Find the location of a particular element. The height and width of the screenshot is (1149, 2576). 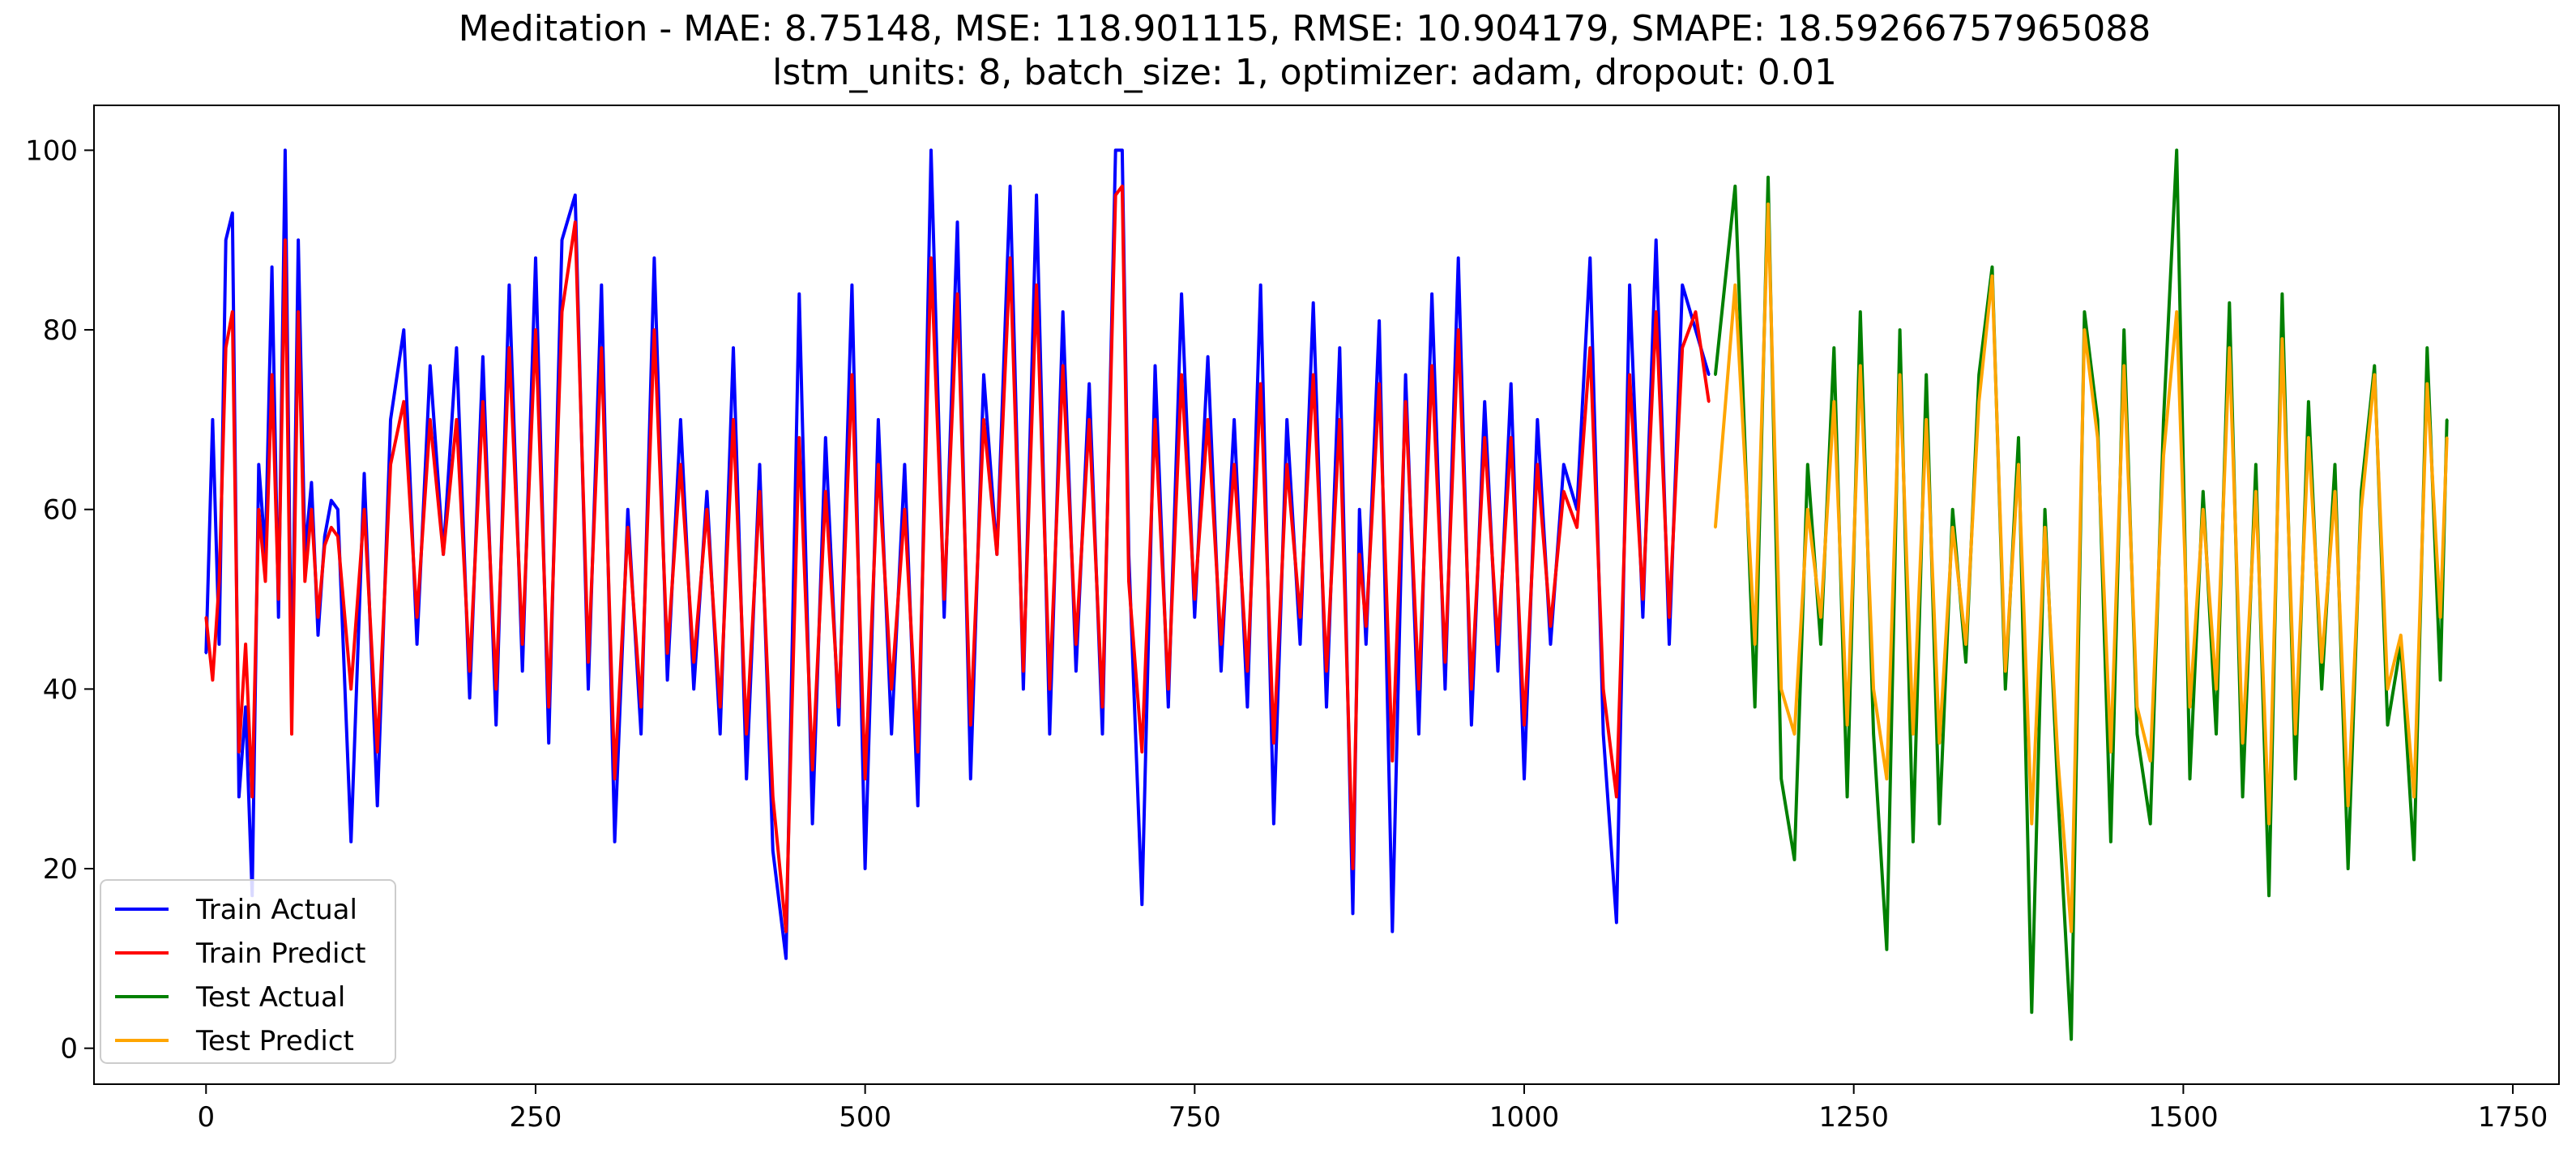

x-tick-label: 1750 is located at coordinates (2513, 1117).